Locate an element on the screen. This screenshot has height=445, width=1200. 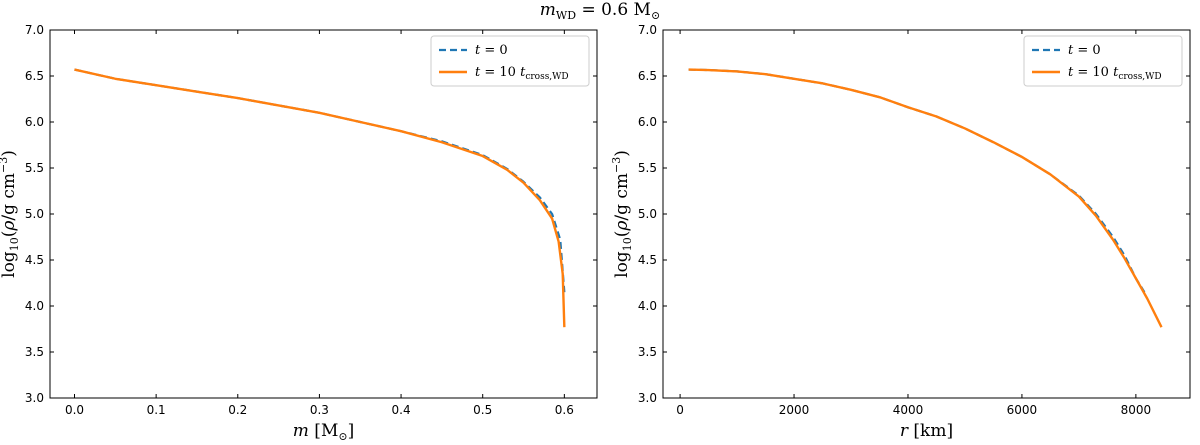
x-tick-label: 0.4 is located at coordinates (401, 410).